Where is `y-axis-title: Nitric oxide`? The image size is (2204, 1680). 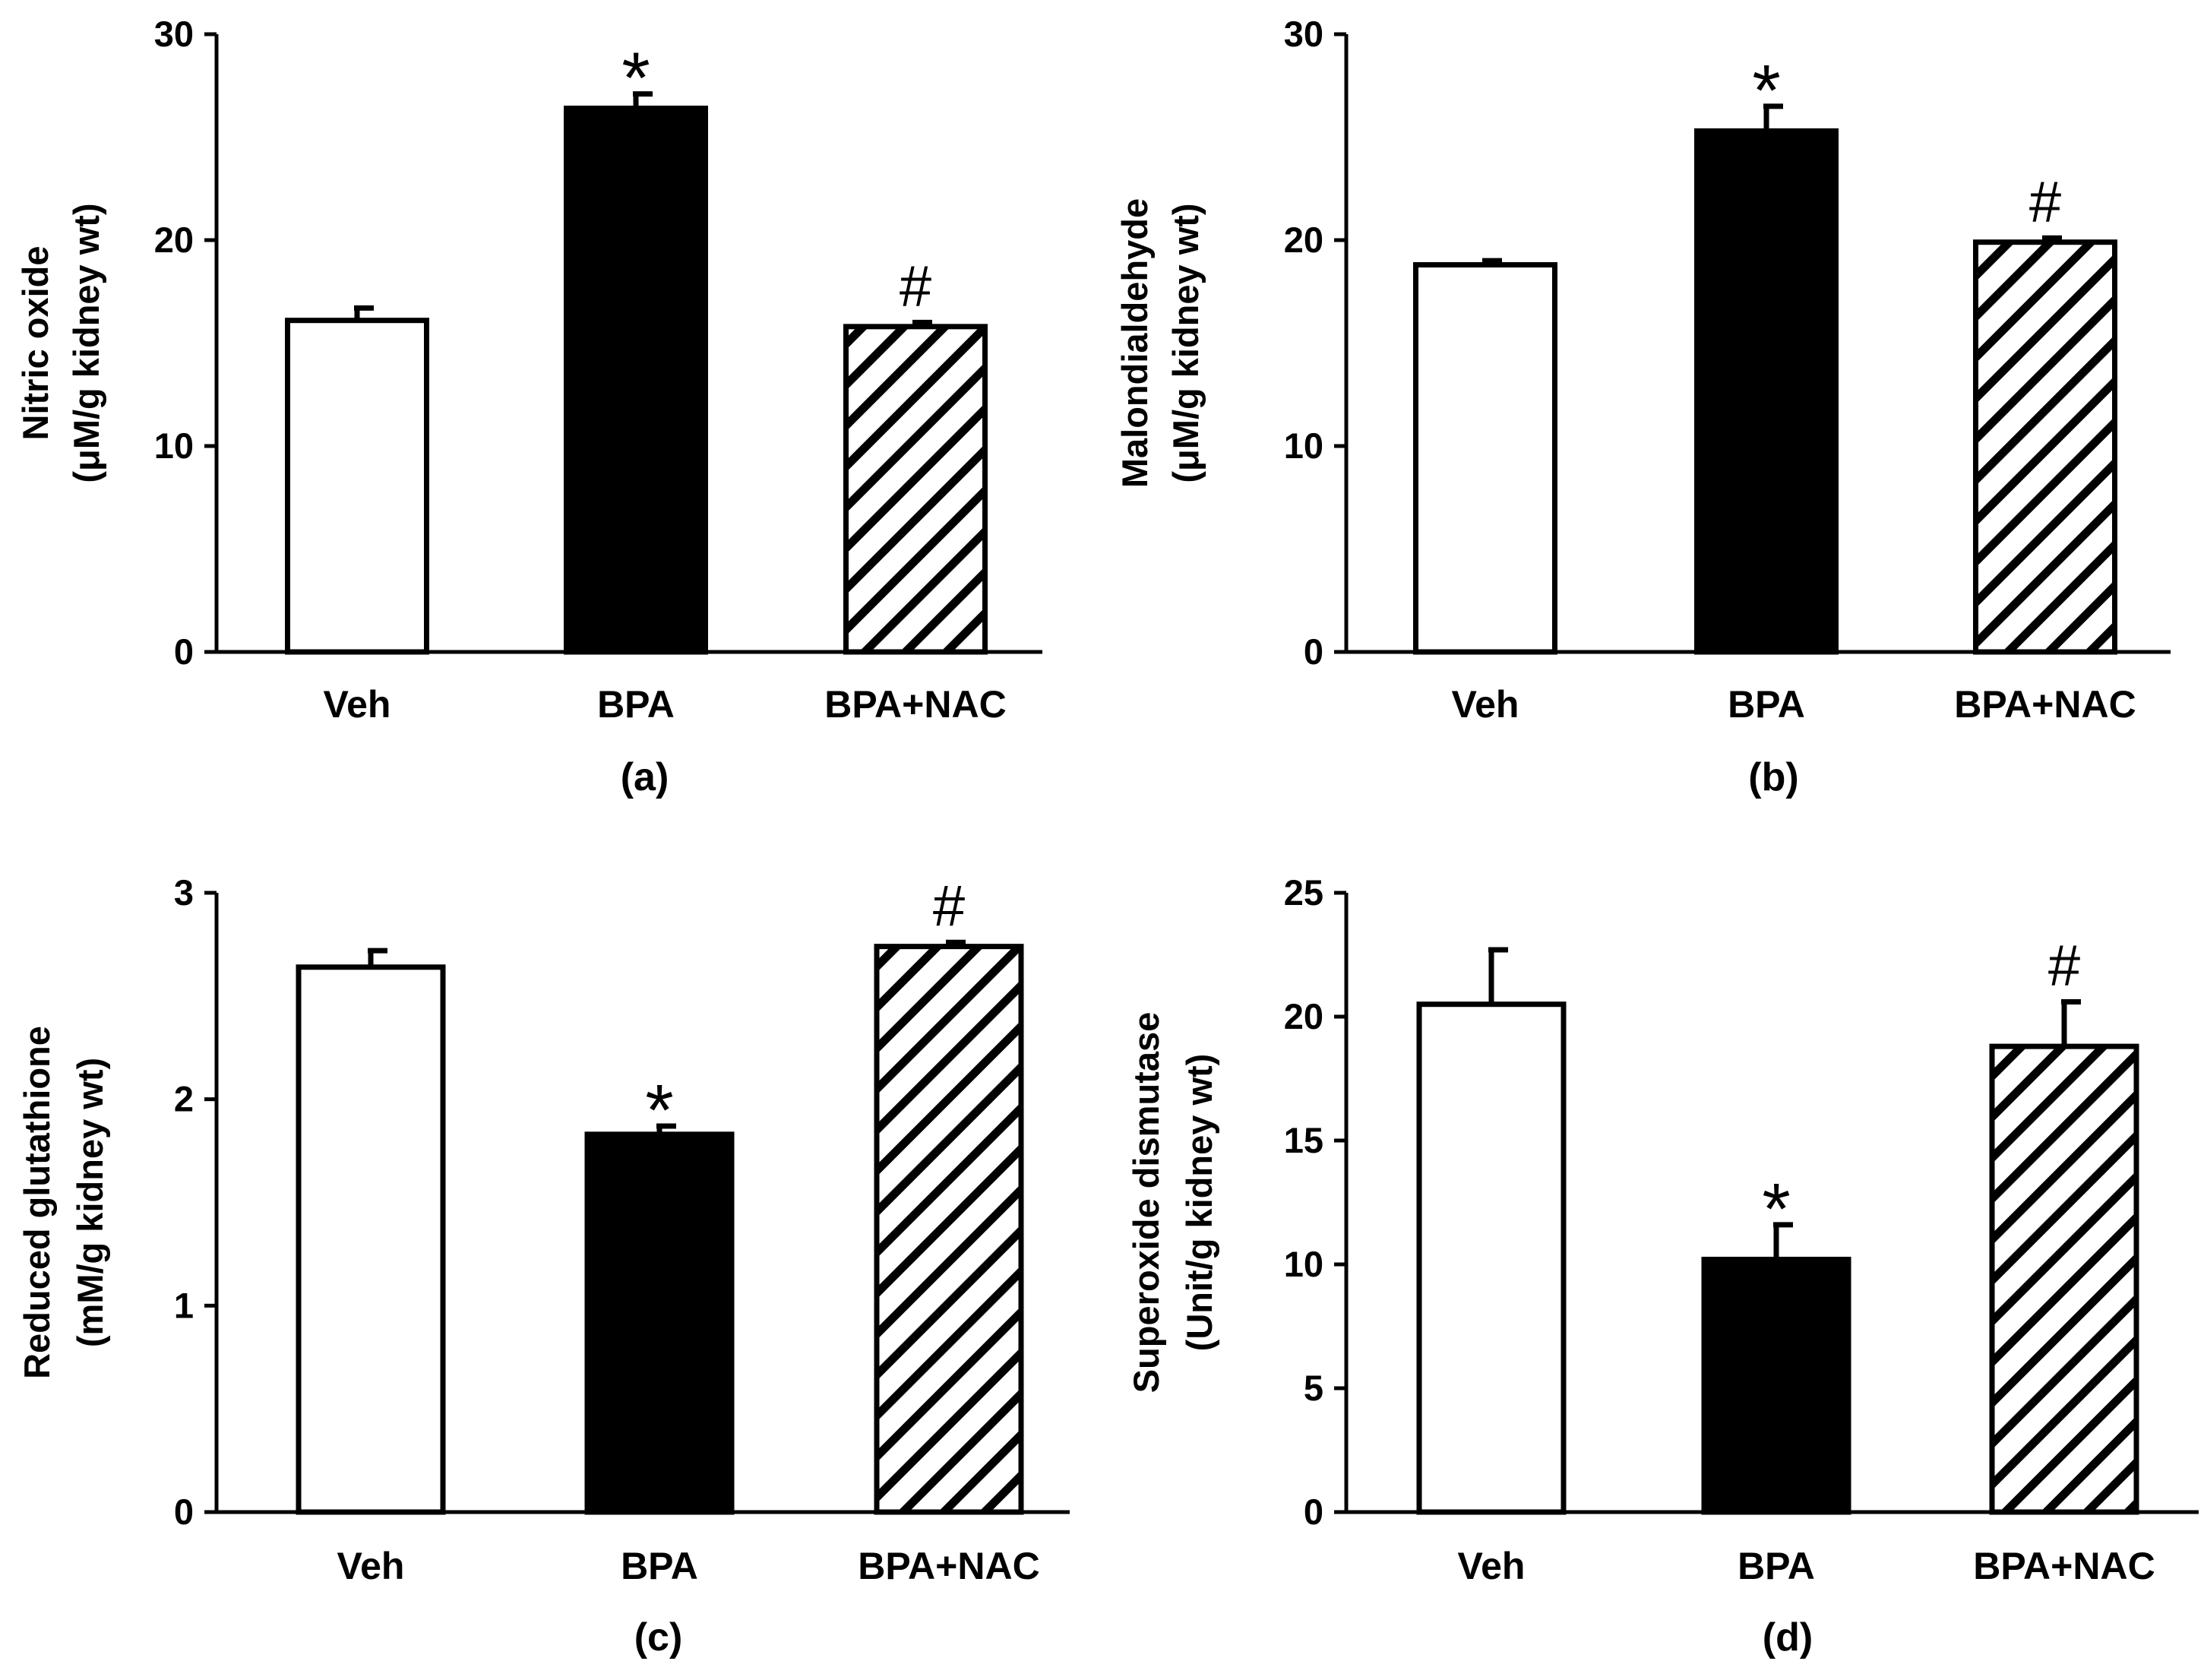
y-axis-title: Nitric oxide is located at coordinates (35, 343).